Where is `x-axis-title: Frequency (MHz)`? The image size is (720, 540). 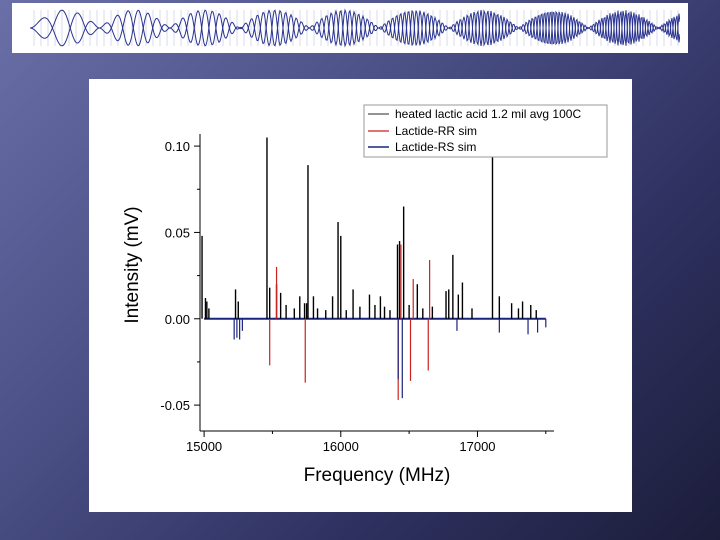 x-axis-title: Frequency (MHz) is located at coordinates (377, 475).